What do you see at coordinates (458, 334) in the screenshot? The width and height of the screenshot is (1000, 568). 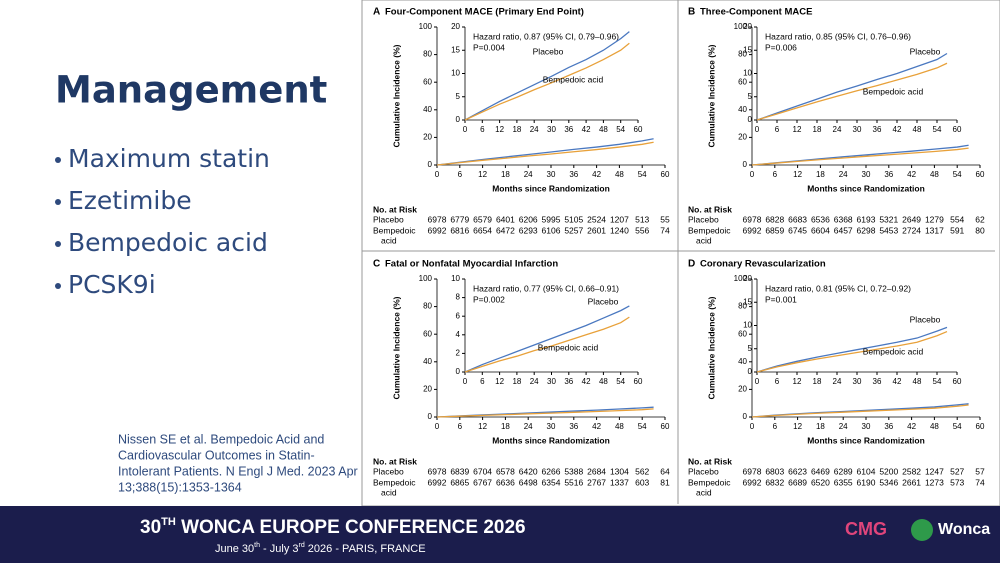 I see `inset-y-tick-label: 4` at bounding box center [458, 334].